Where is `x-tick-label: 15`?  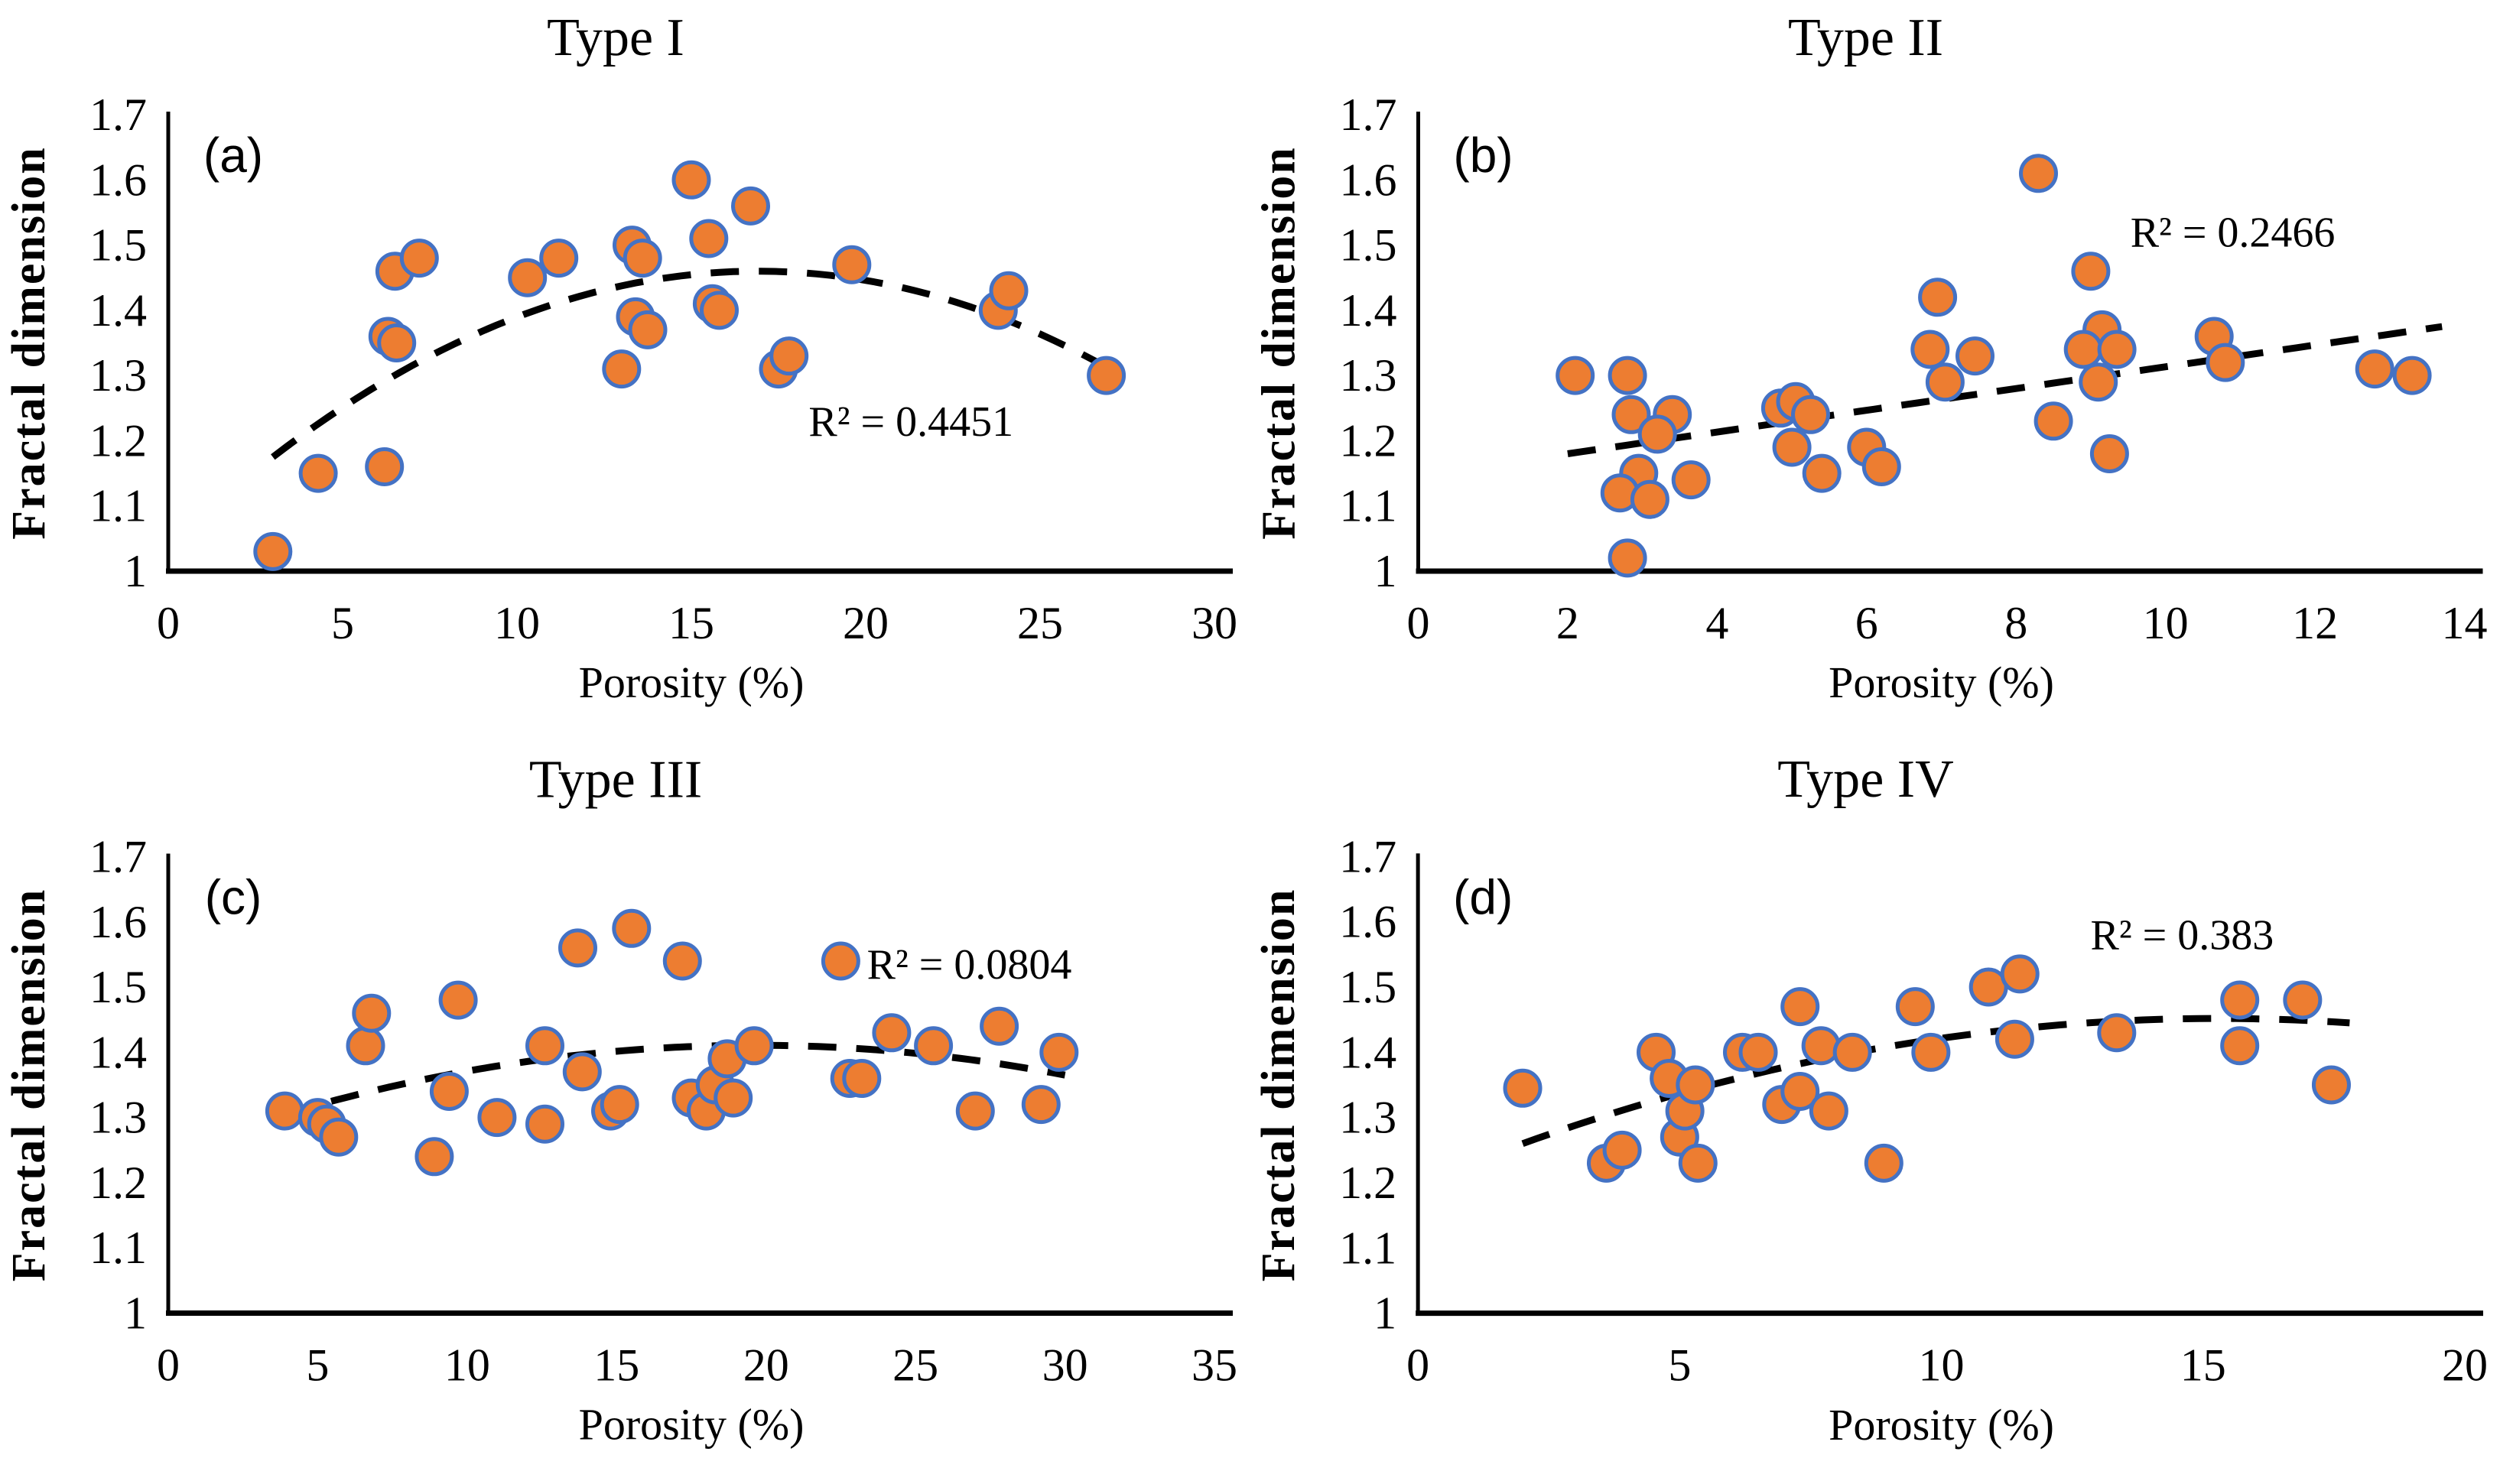 x-tick-label: 15 is located at coordinates (616, 1365).